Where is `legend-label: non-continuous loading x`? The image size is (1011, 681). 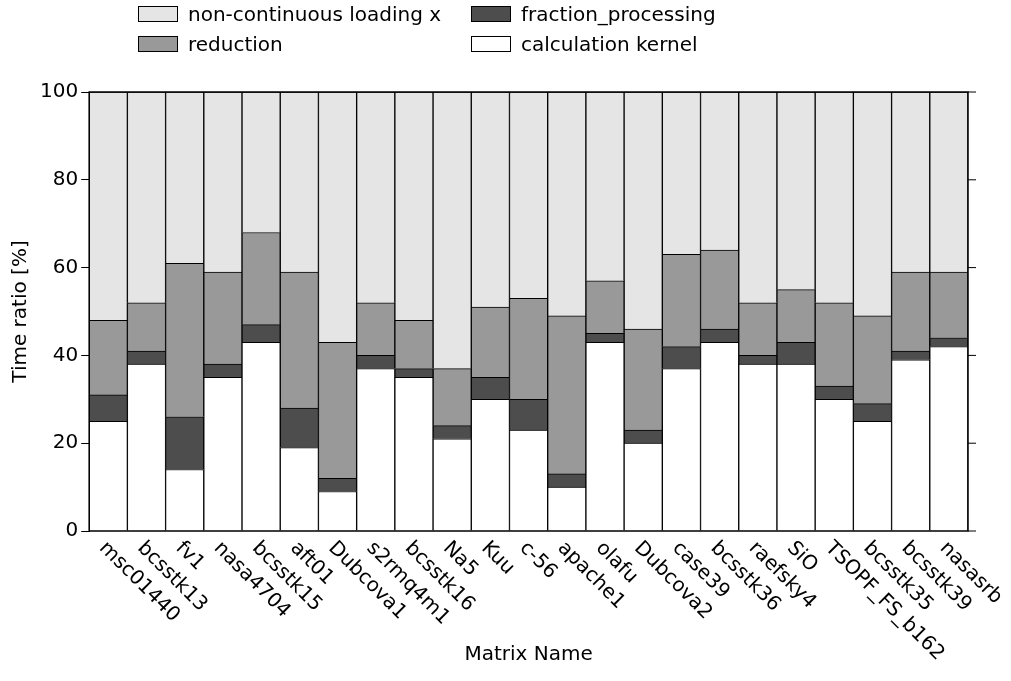
legend-label: non-continuous loading x is located at coordinates (315, 14).